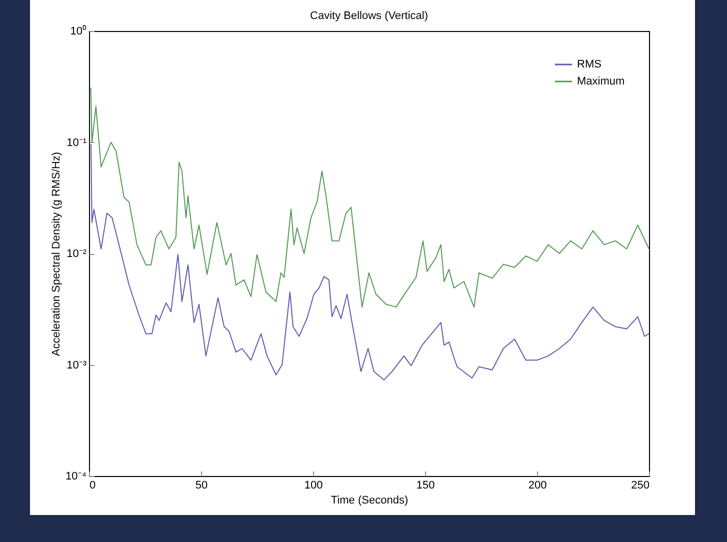  What do you see at coordinates (601, 82) in the screenshot?
I see `legend-label: Maximum` at bounding box center [601, 82].